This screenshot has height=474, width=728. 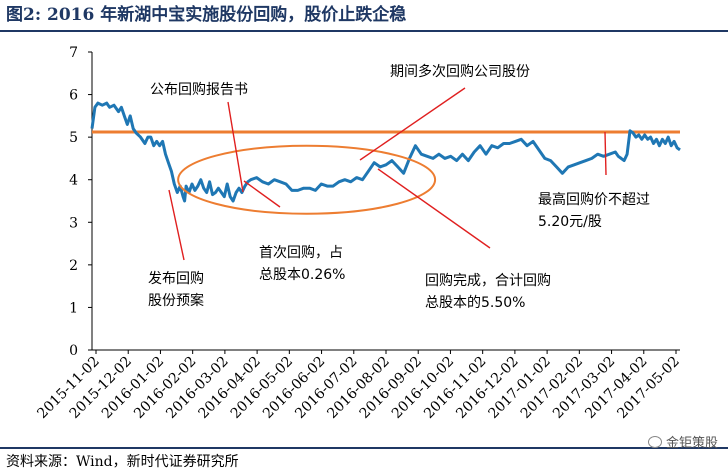 What do you see at coordinates (594, 210) in the screenshot?
I see `annotation-max-price: 最高回购价不超过 5.20元/股` at bounding box center [594, 210].